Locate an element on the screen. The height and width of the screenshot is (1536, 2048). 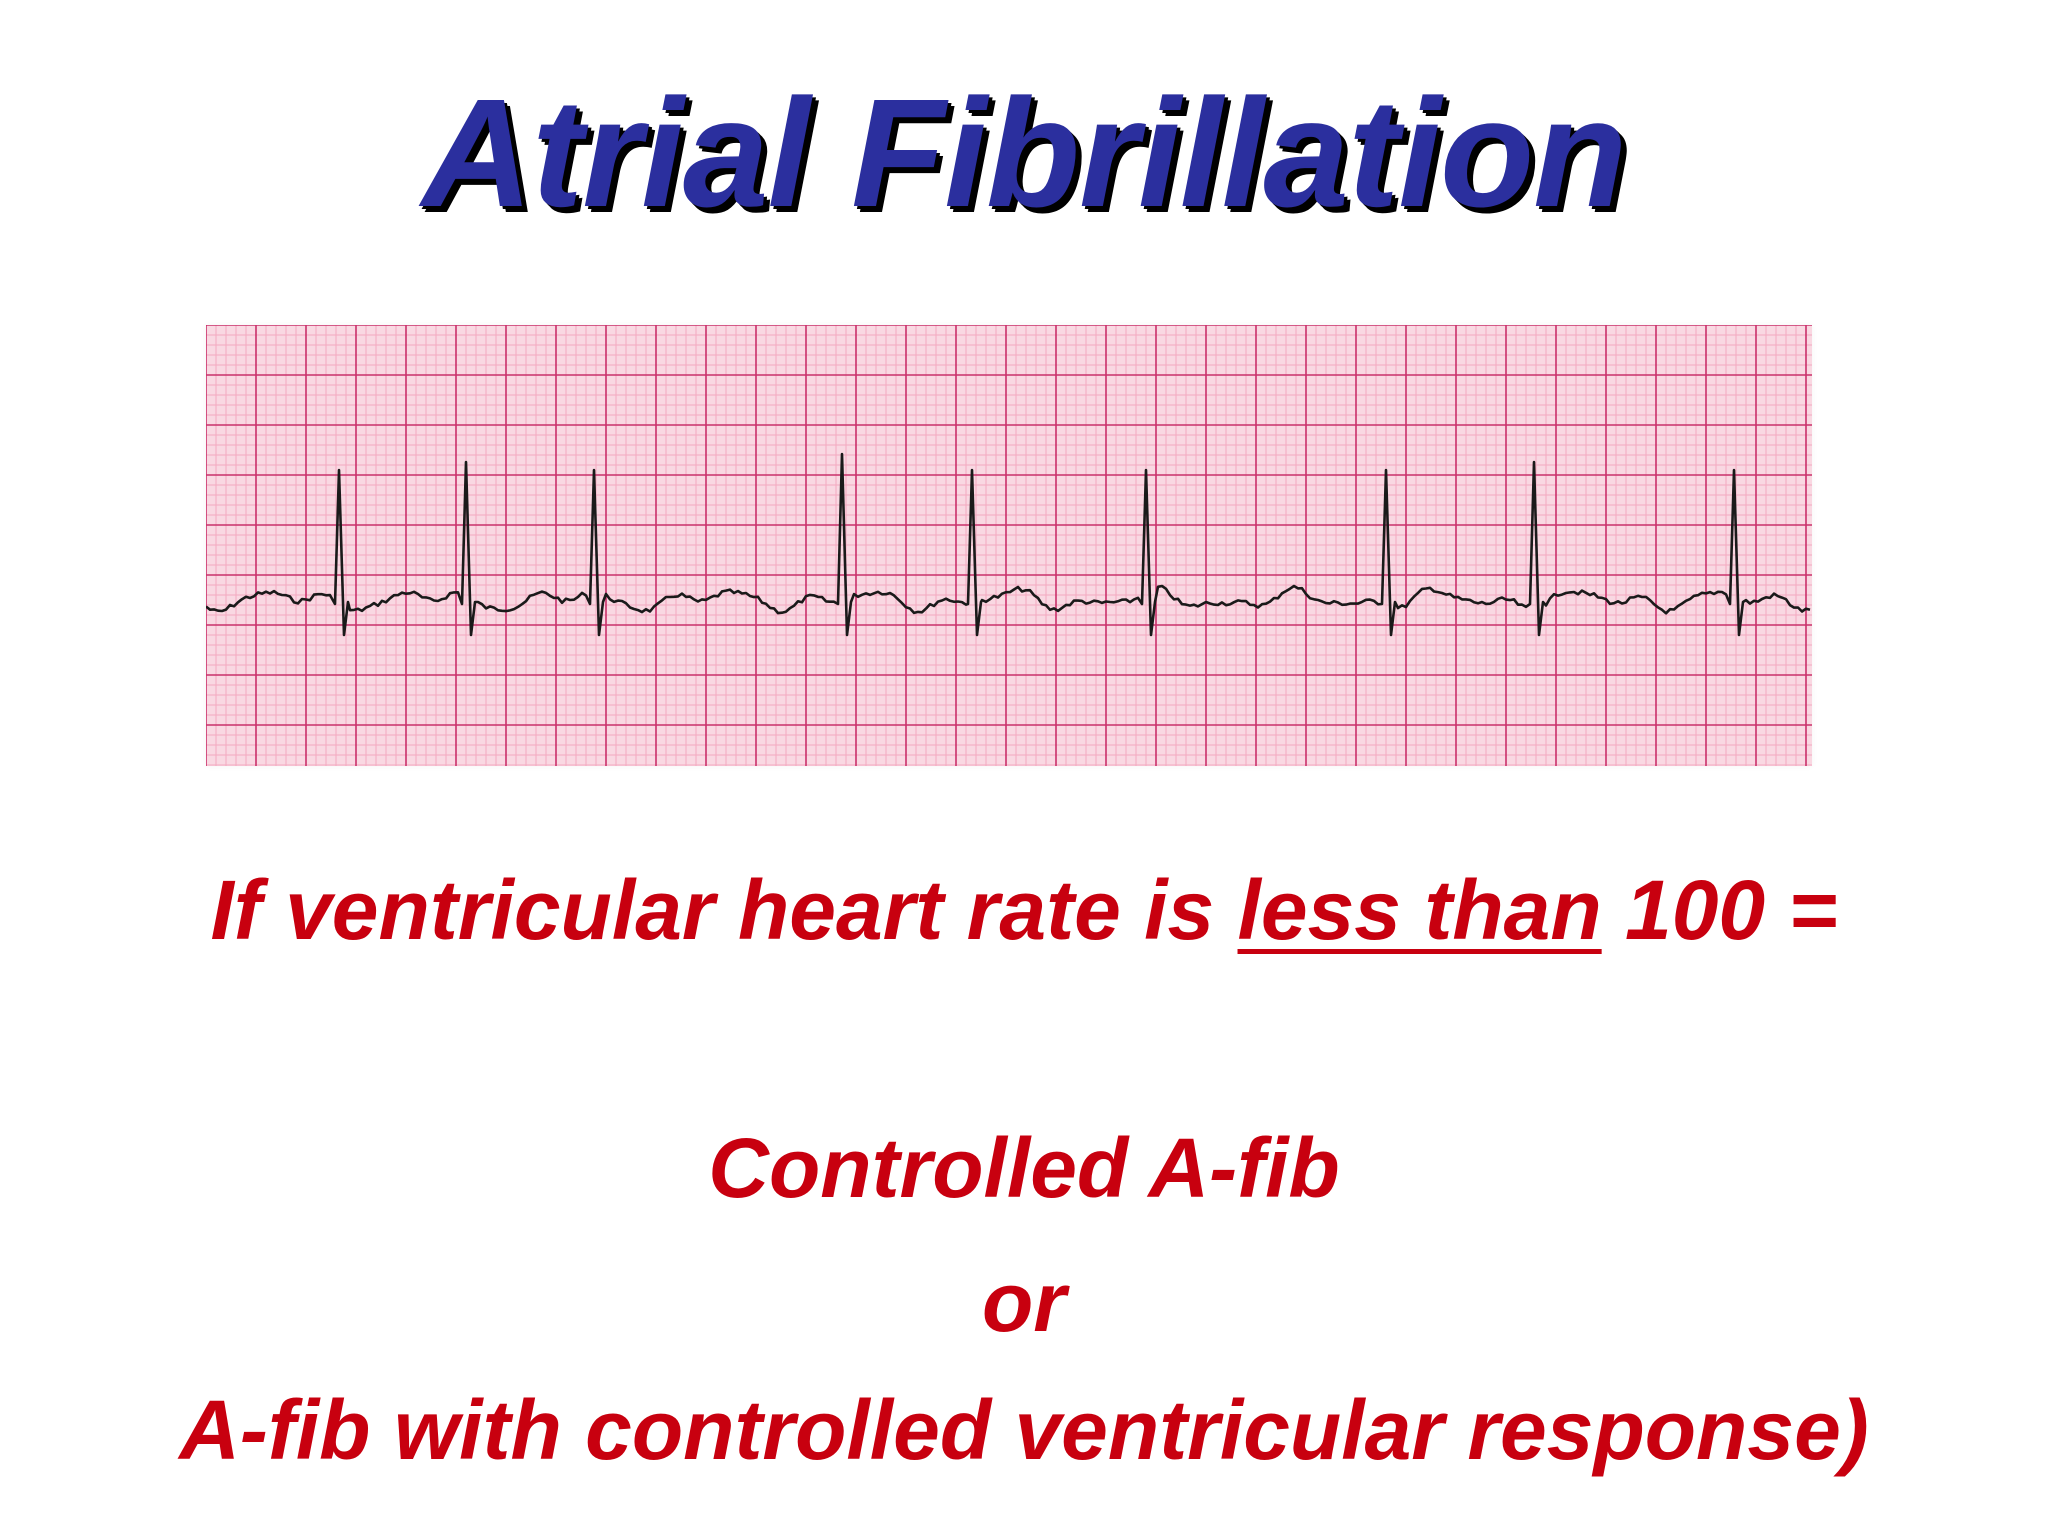
connector-or: or is located at coordinates (1024, 1302).